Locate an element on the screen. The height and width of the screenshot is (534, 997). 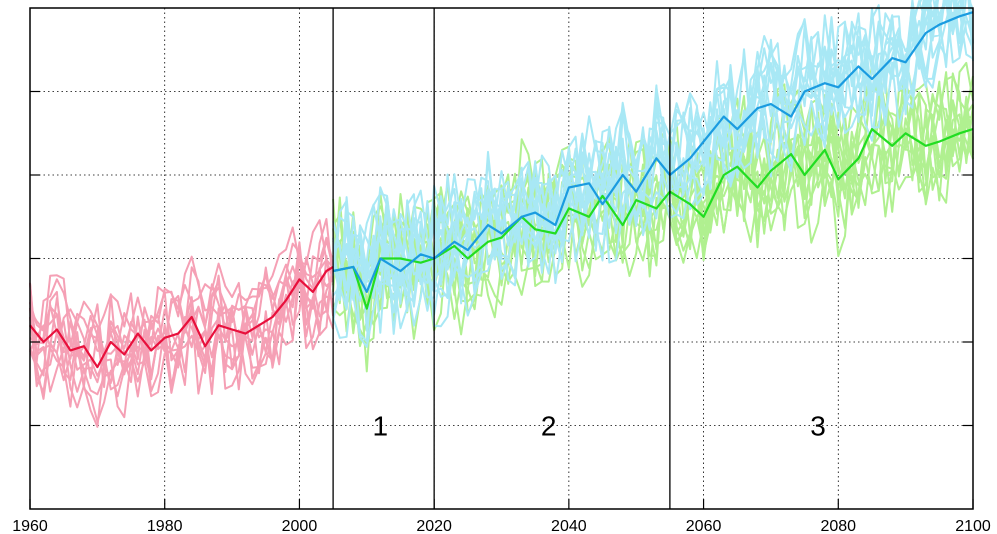
period-label-2: 2 is located at coordinates (549, 426).